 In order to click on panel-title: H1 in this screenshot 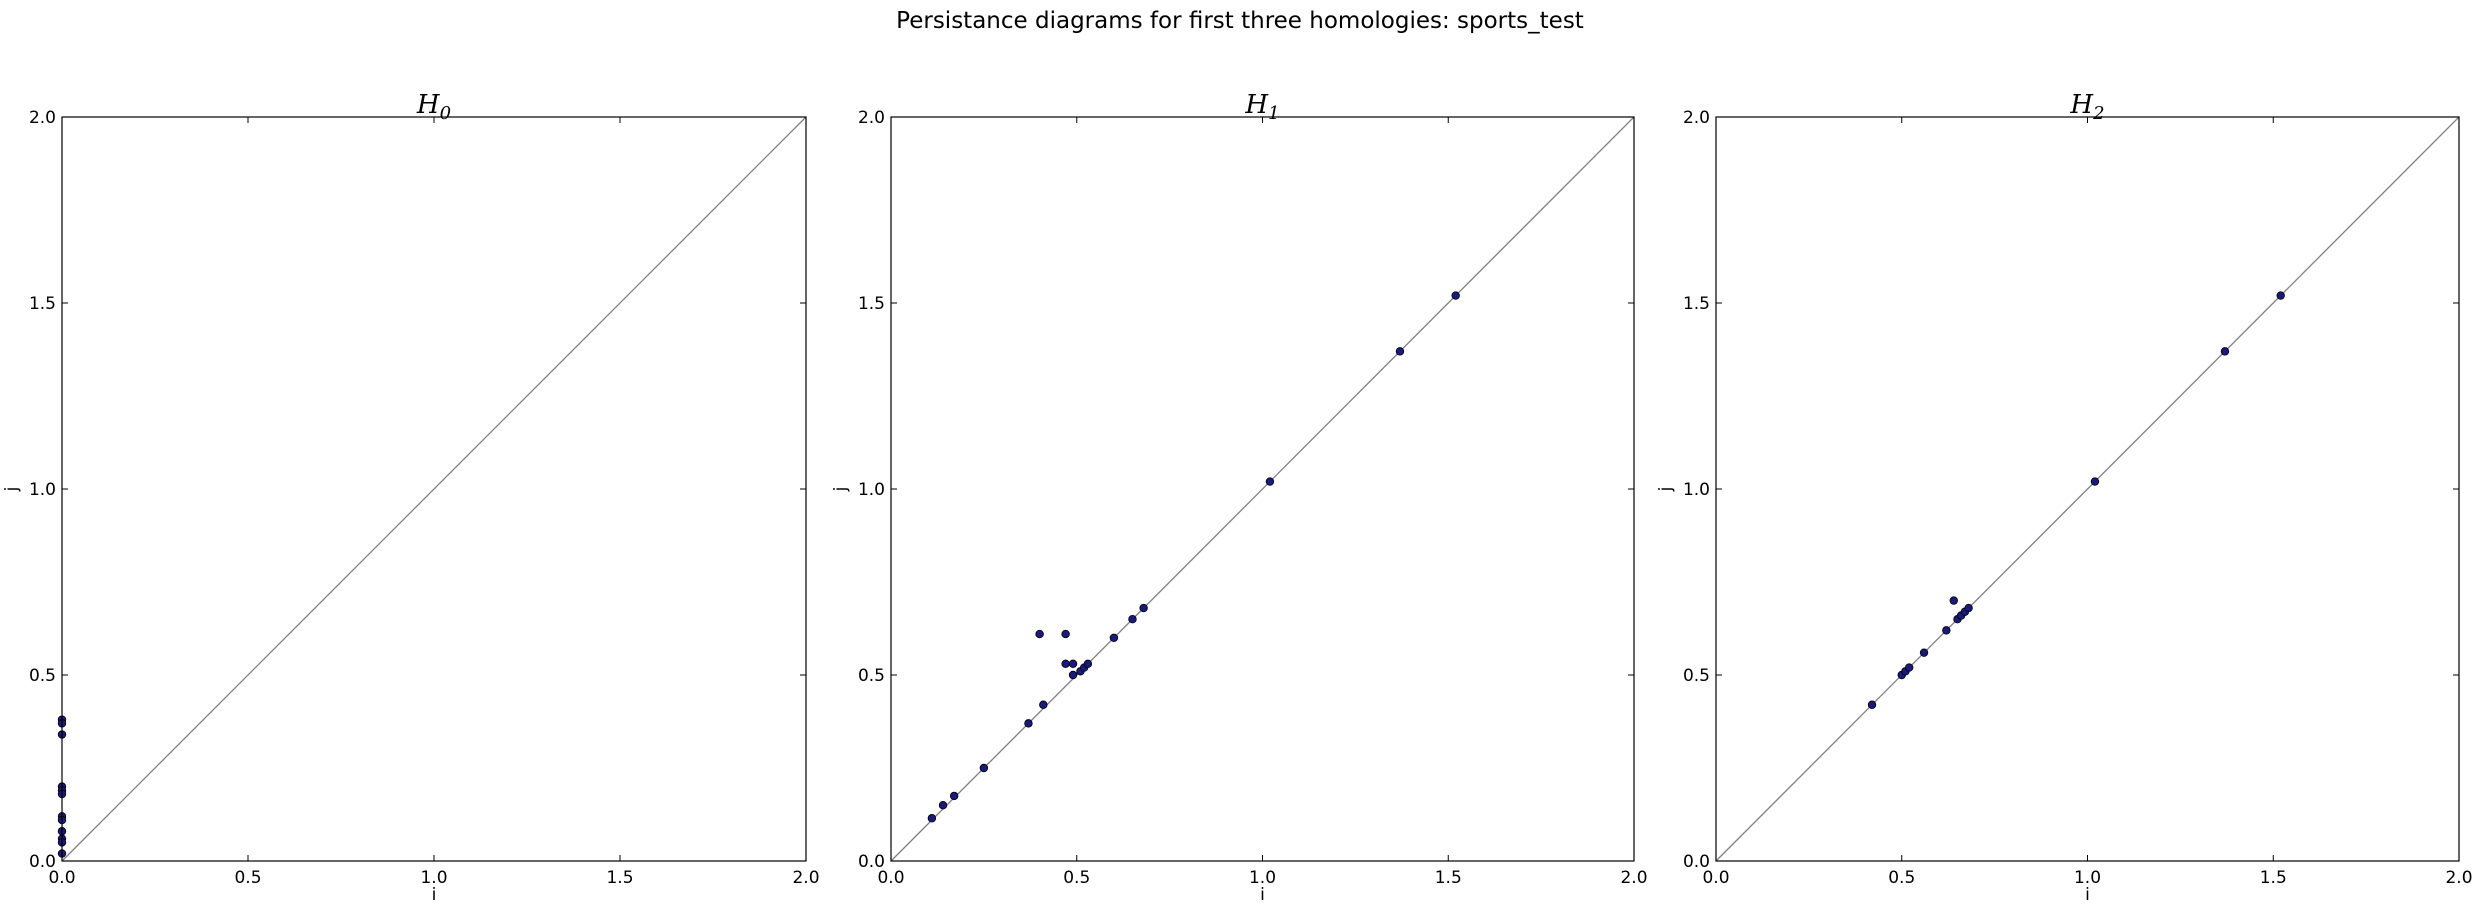, I will do `click(1261, 107)`.